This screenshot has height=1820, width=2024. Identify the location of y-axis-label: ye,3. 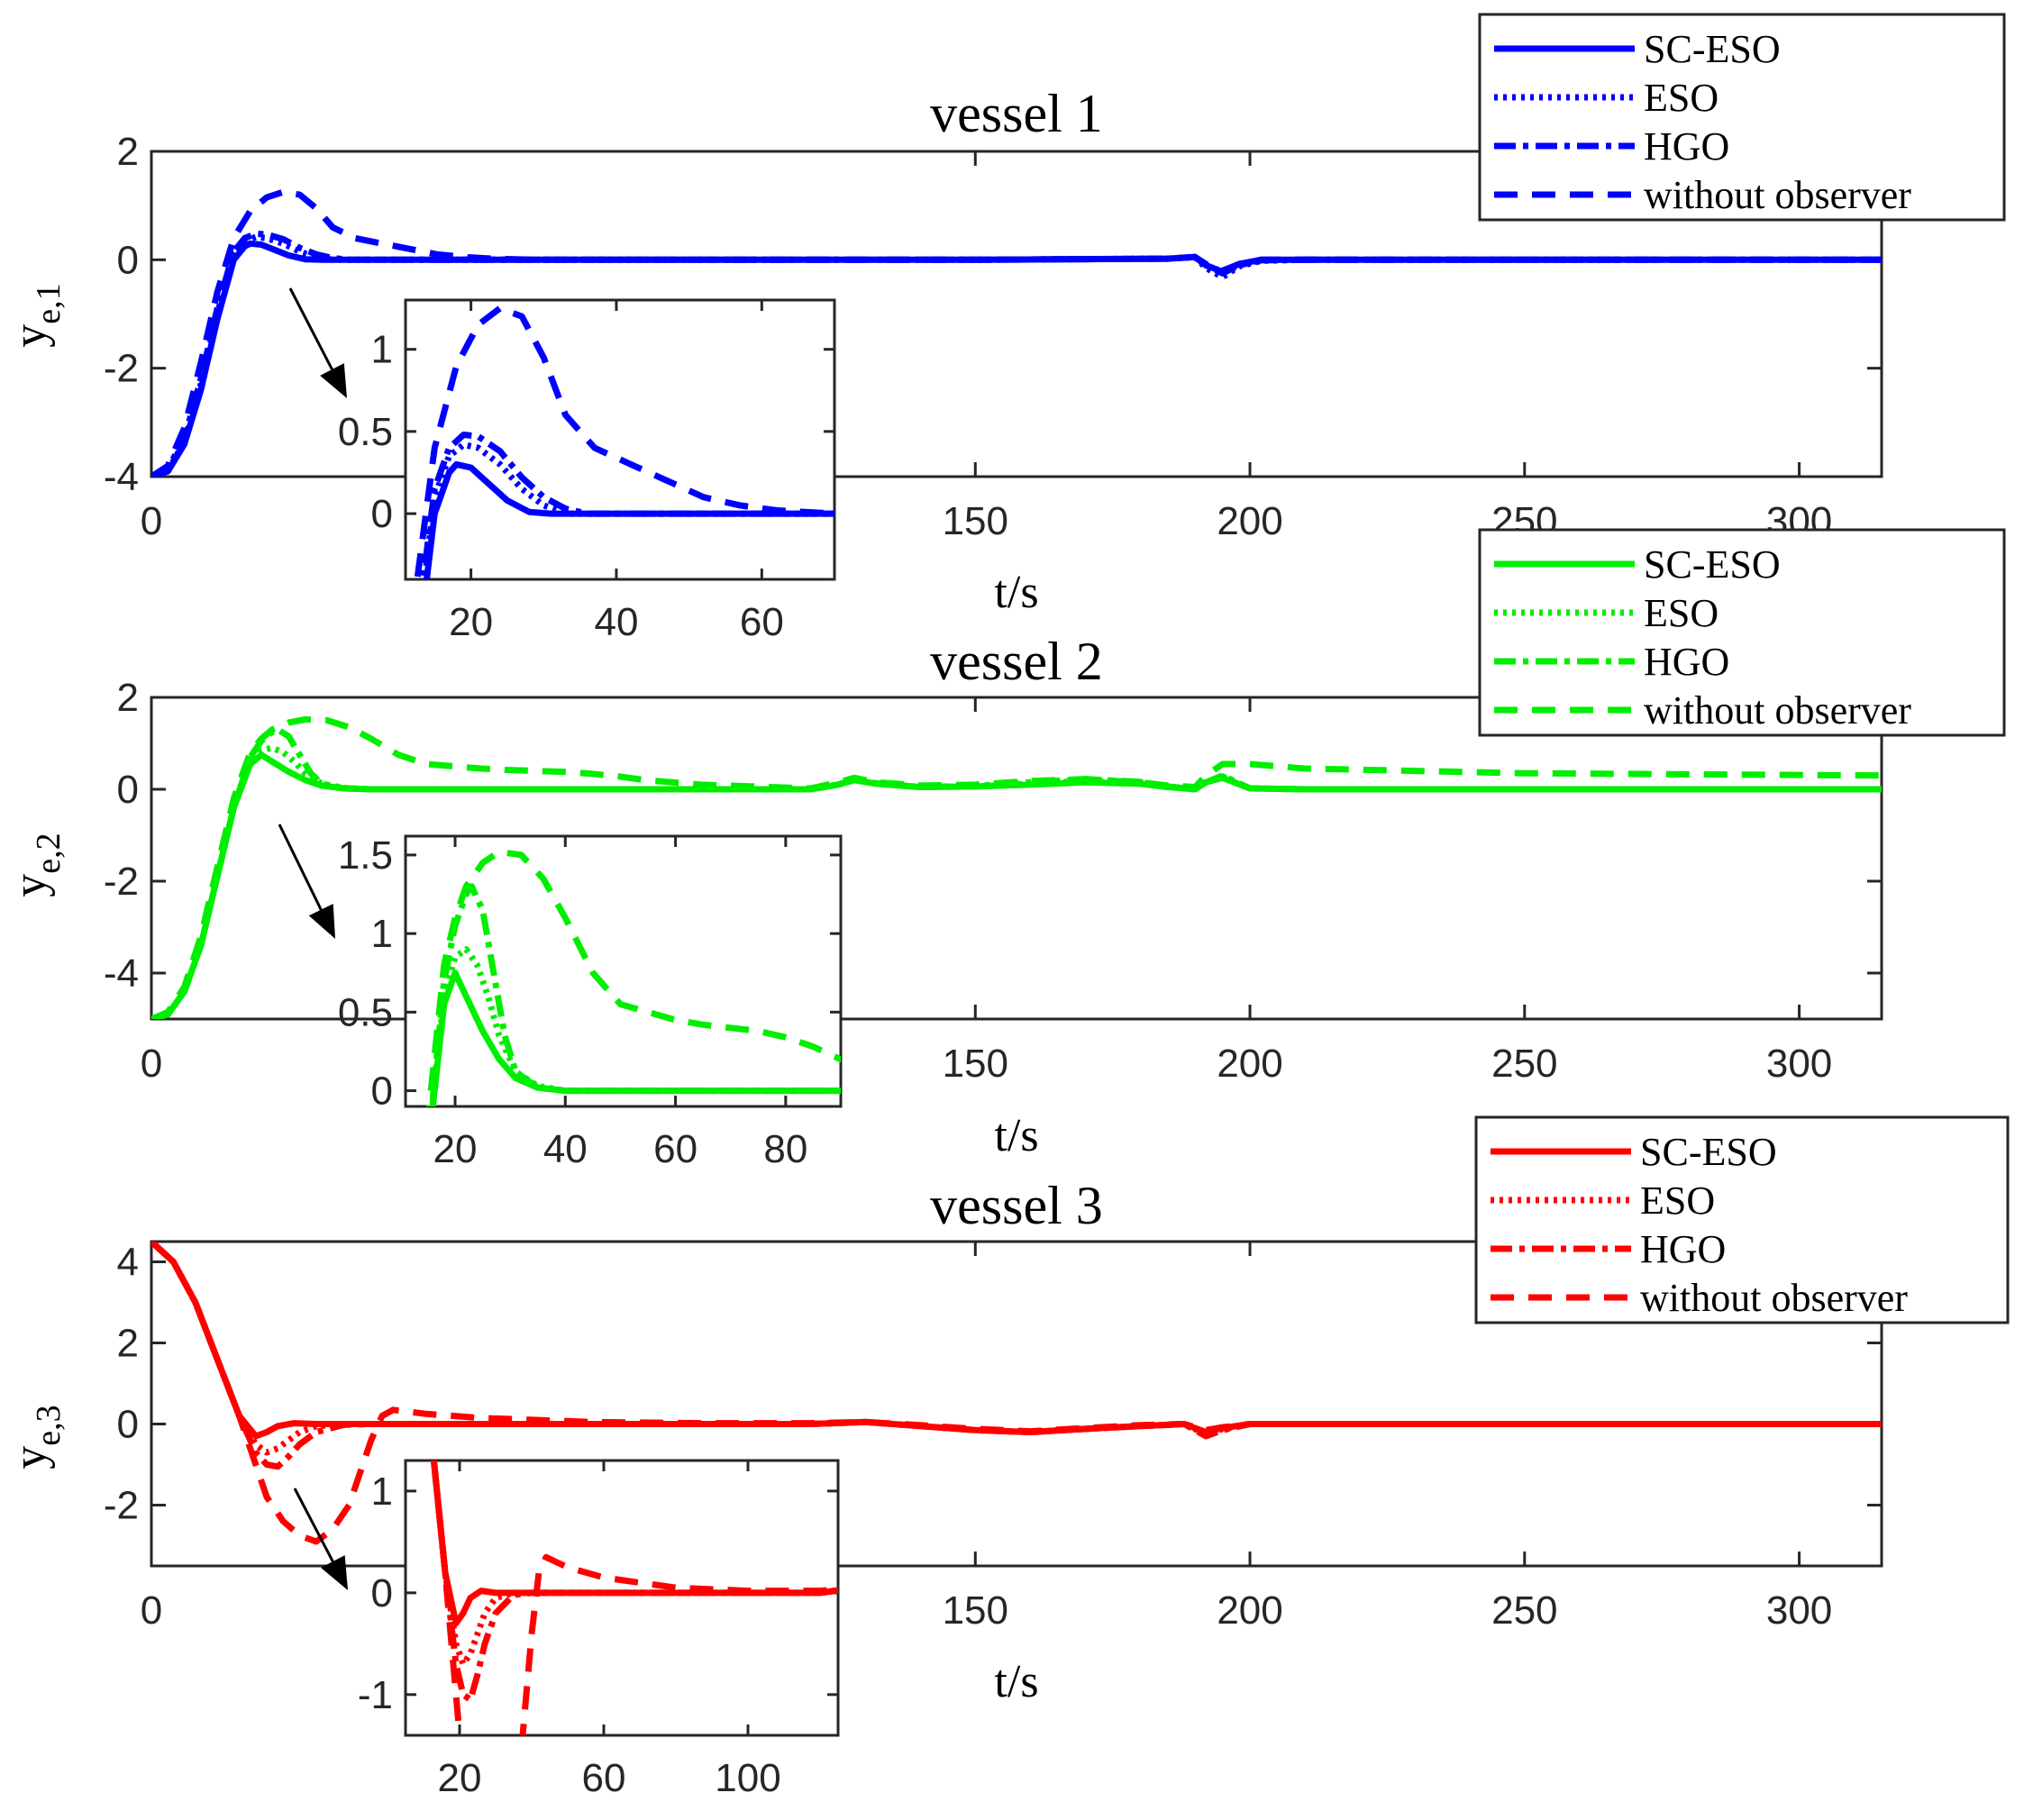
(36, 1437).